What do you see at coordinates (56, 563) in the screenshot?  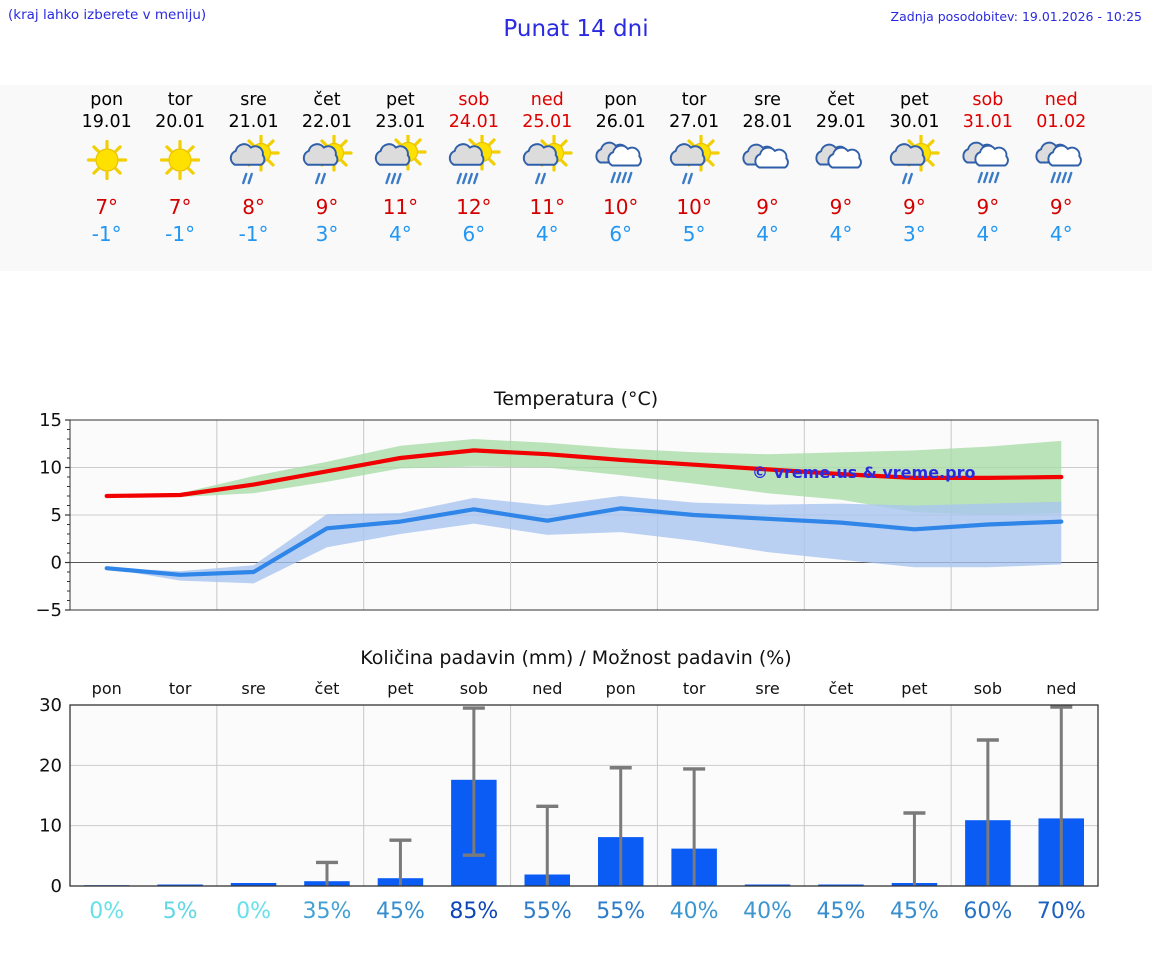 I see `temp-ytick-label: 0` at bounding box center [56, 563].